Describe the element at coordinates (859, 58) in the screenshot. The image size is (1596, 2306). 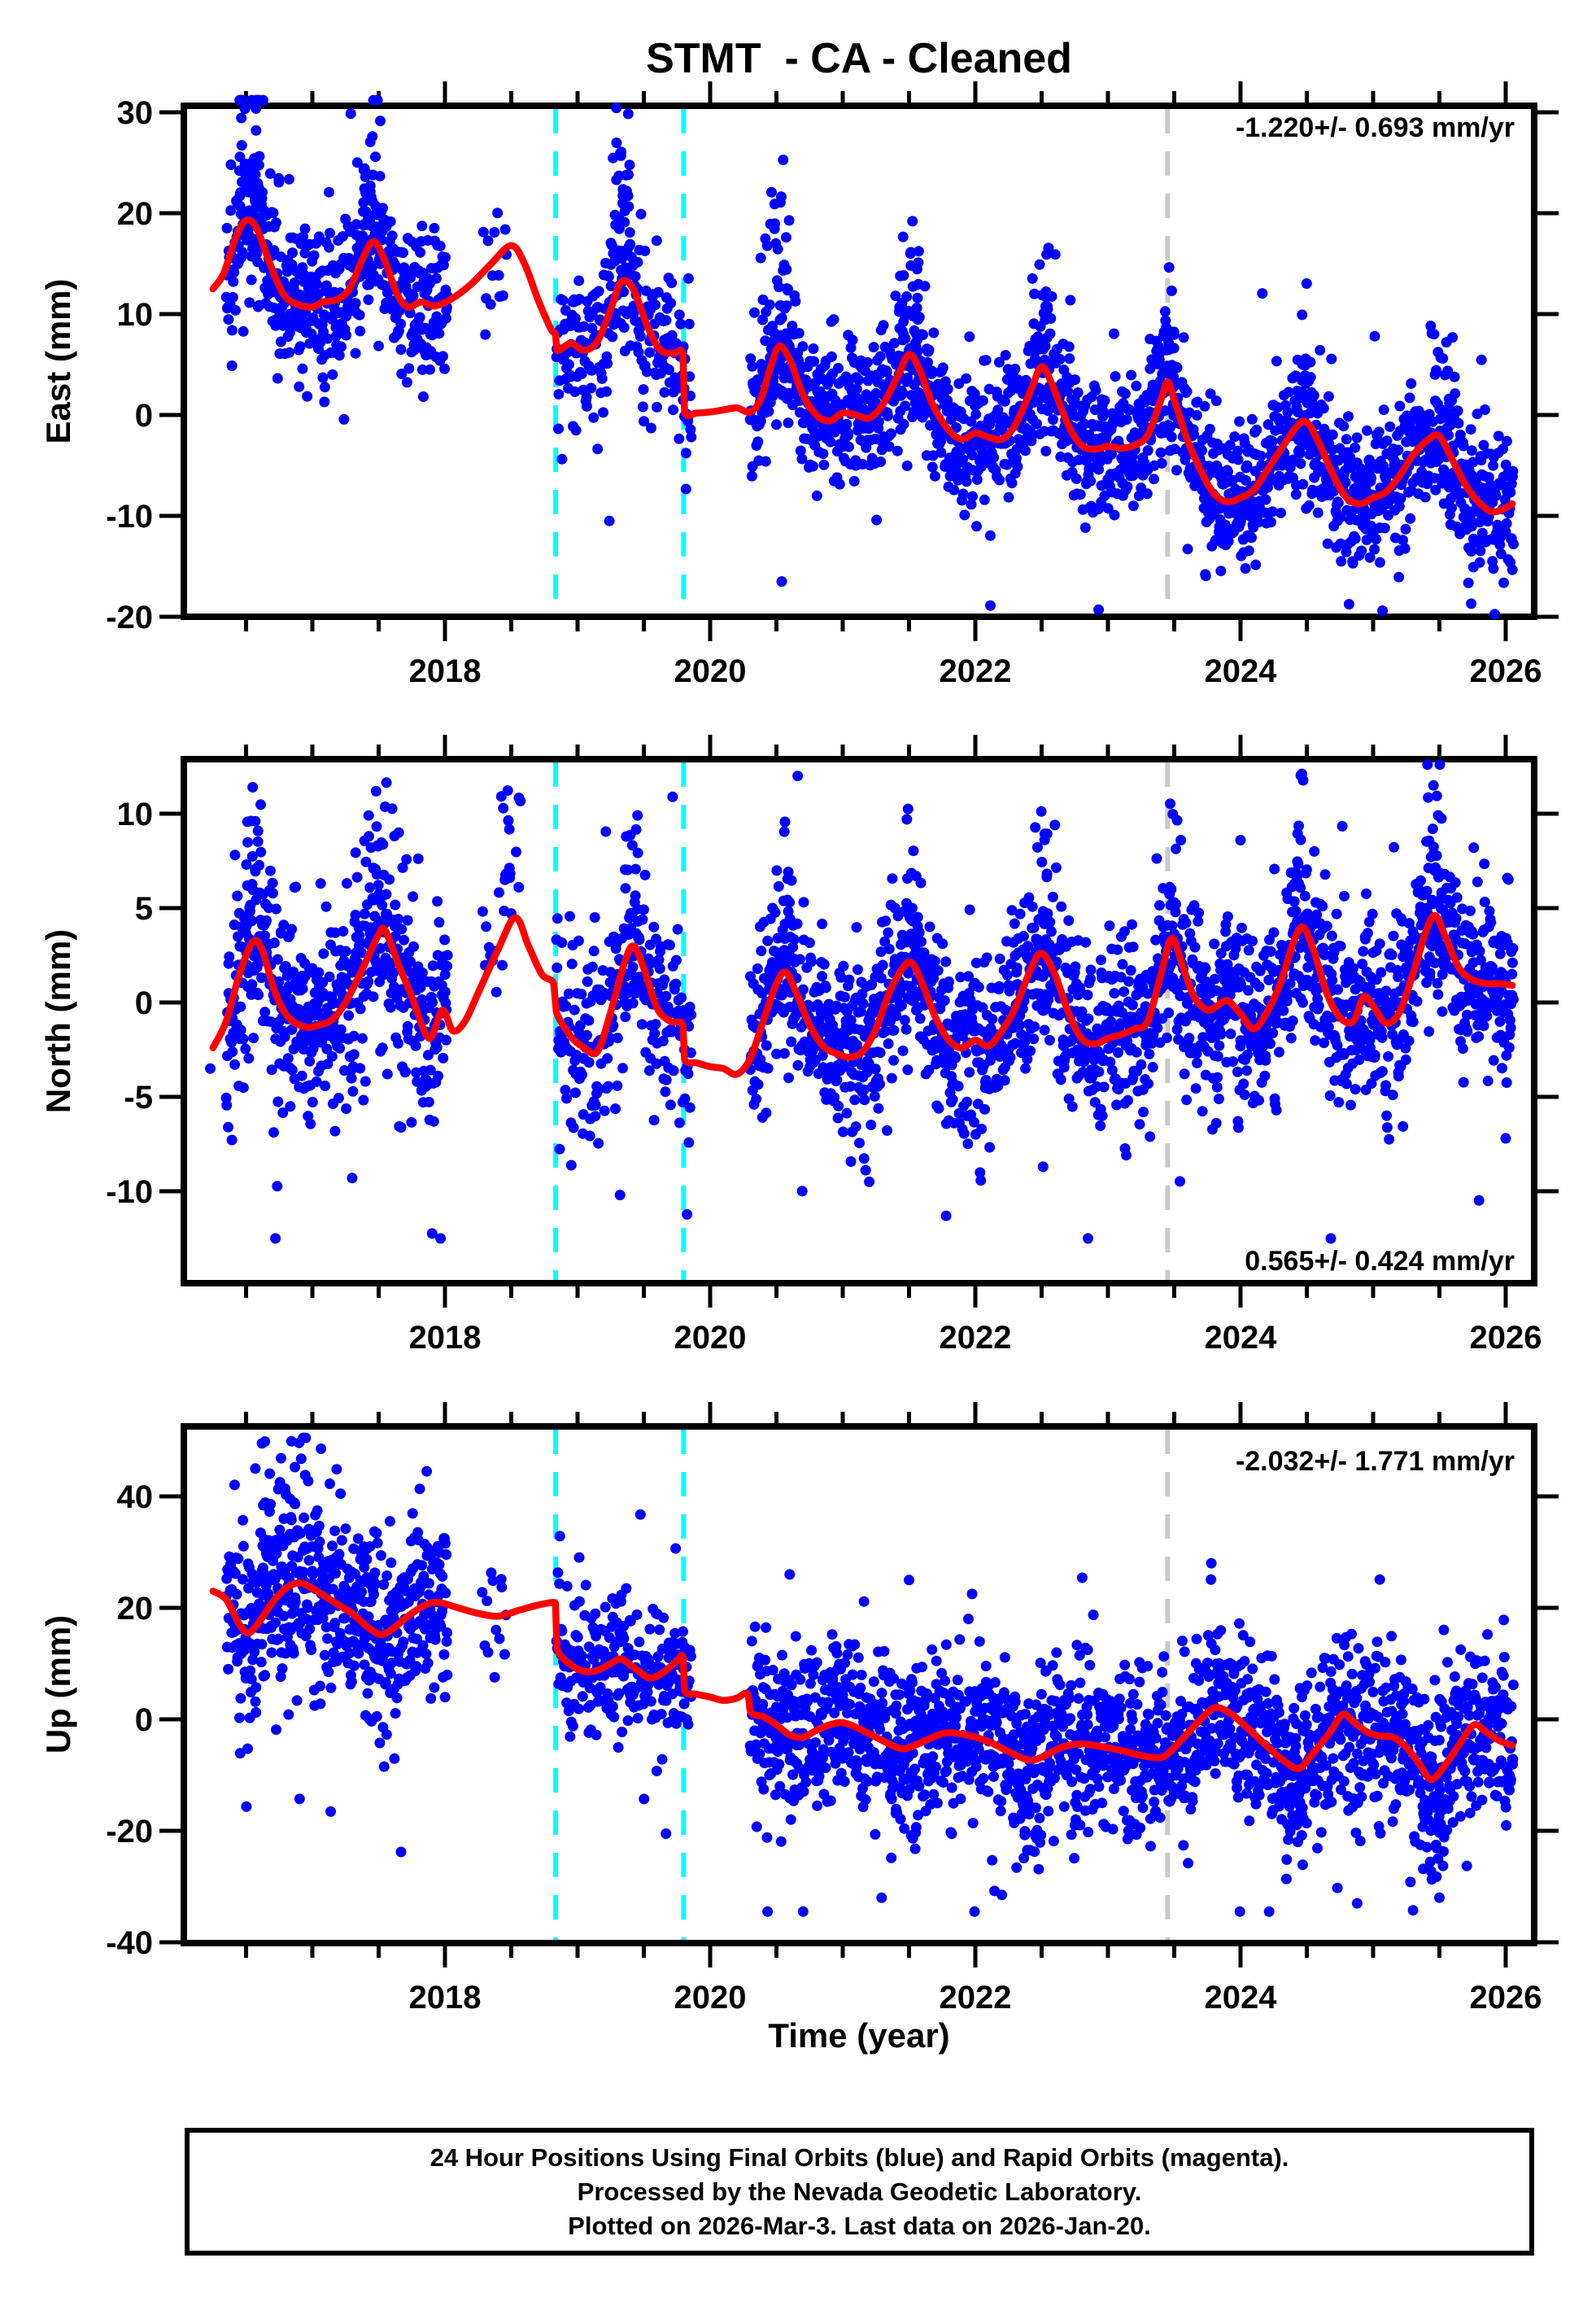
I see `page-title: STMT - CA - Cleaned` at that location.